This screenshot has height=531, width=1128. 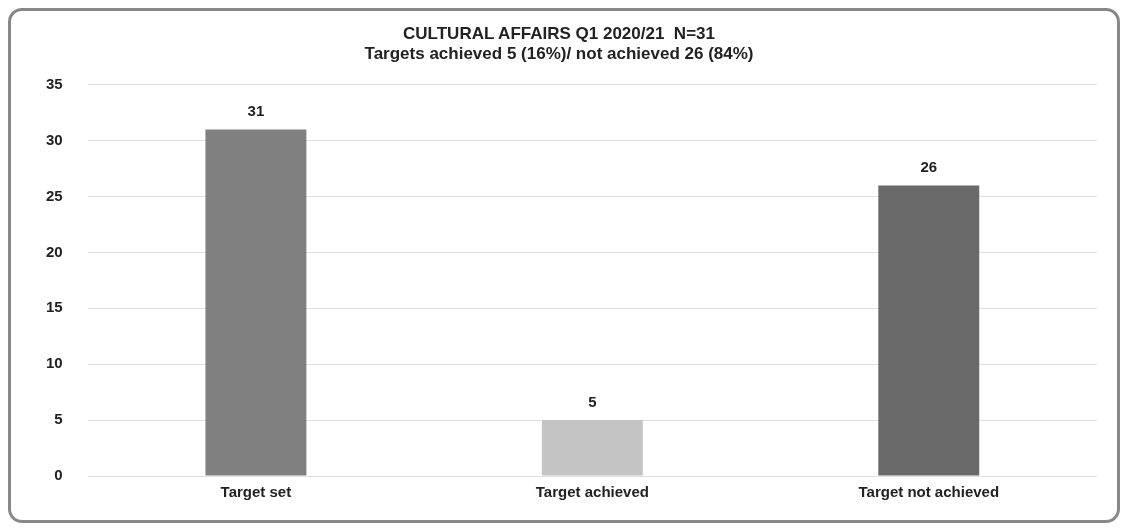 What do you see at coordinates (559, 33) in the screenshot?
I see `chart-title: CULTURAL AFFAIRS Q1 2020/21 N=31` at bounding box center [559, 33].